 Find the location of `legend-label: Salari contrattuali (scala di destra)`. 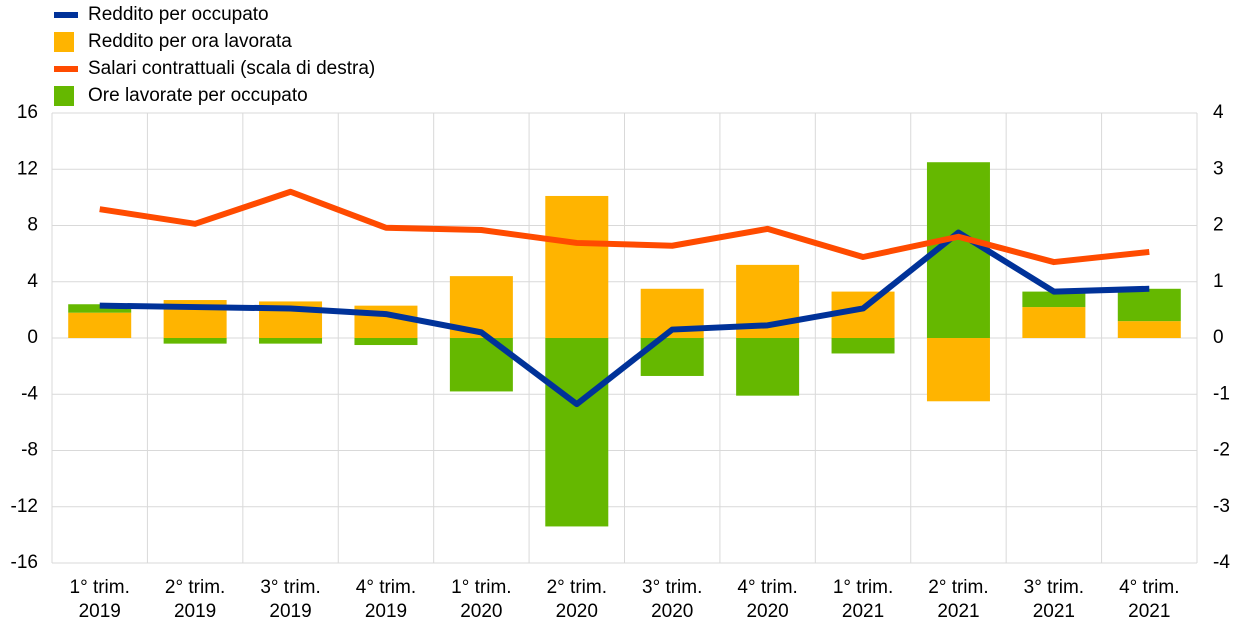

legend-label: Salari contrattuali (scala di destra) is located at coordinates (231, 68).